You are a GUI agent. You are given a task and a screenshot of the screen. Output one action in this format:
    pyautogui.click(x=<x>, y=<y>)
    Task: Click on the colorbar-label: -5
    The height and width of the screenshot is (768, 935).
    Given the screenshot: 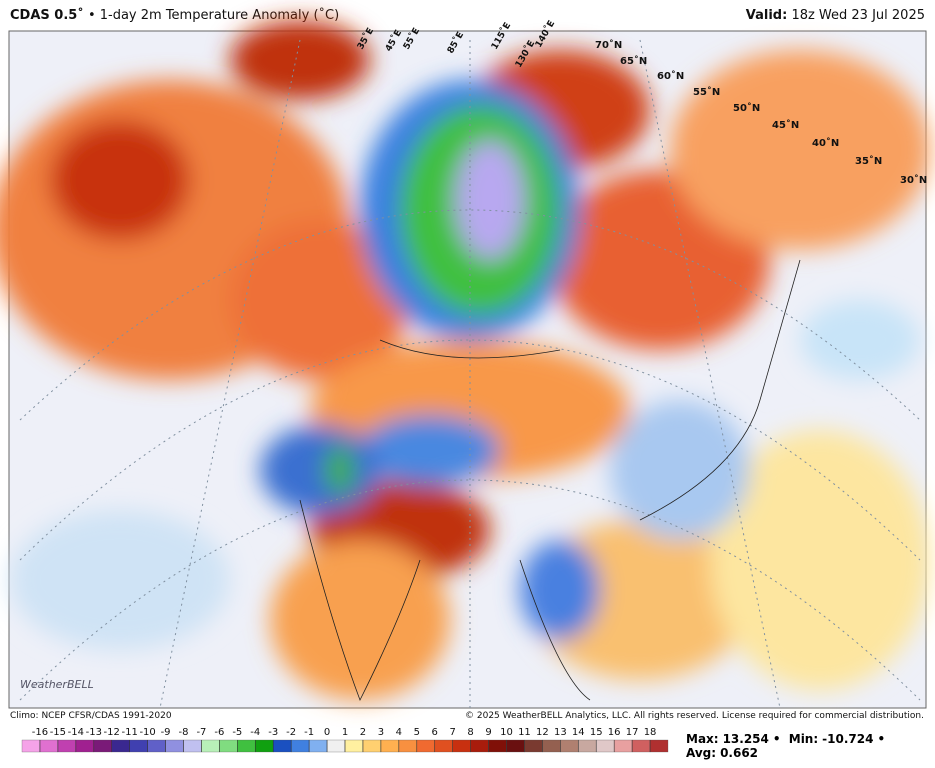 What is the action you would take?
    pyautogui.click(x=237, y=732)
    